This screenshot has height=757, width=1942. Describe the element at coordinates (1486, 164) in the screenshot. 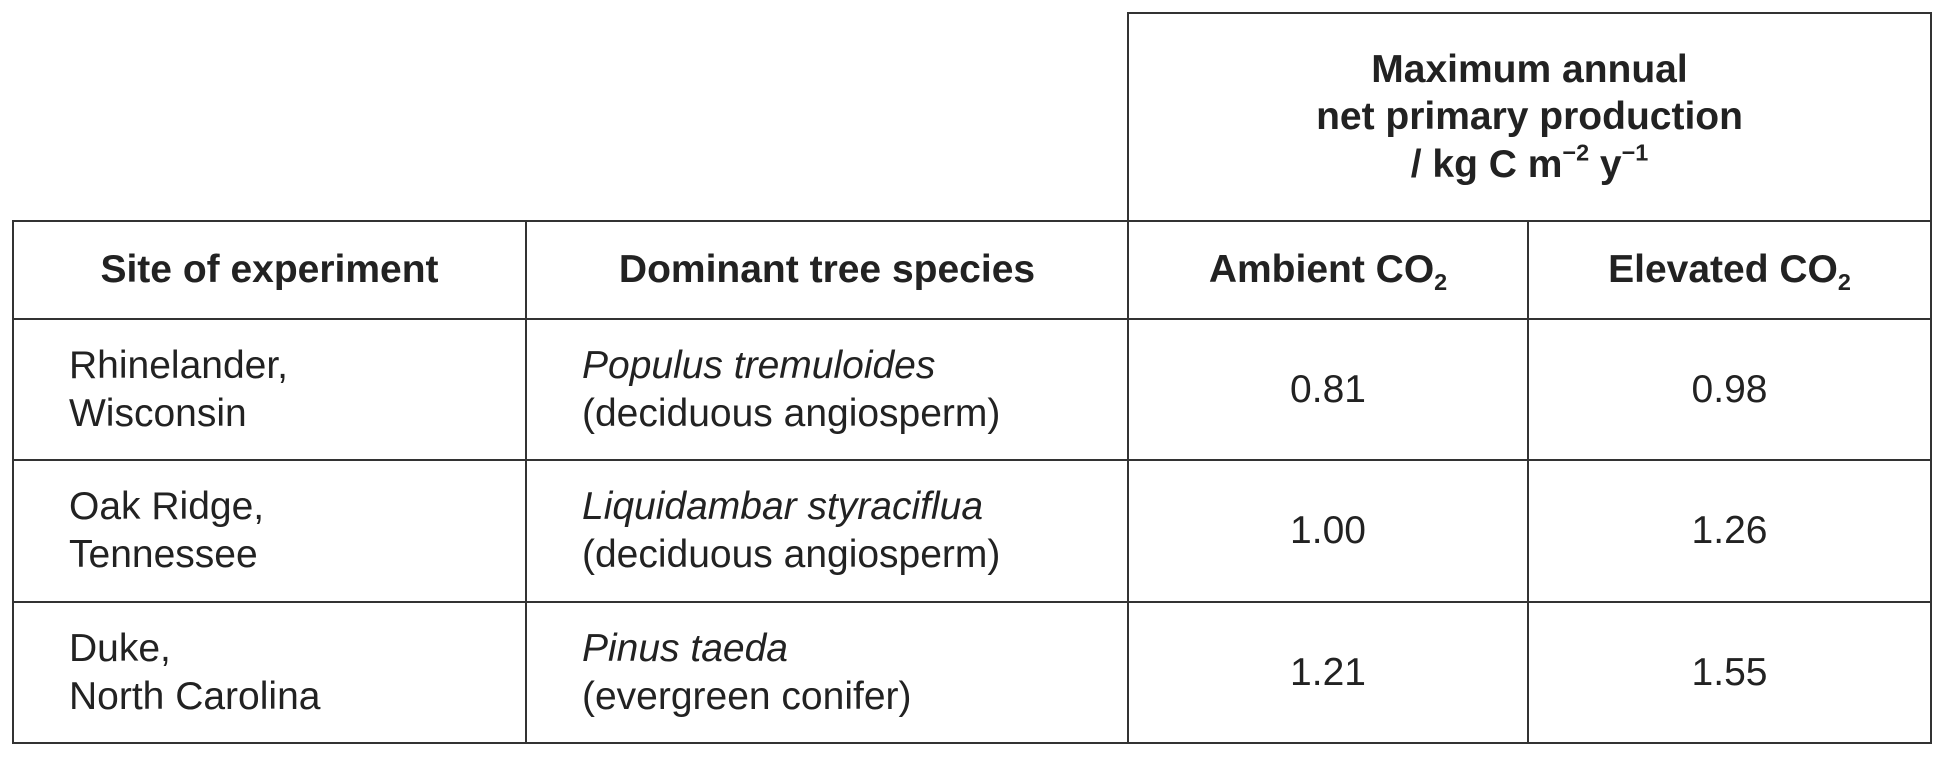

I see `unit-text: / kg C m` at that location.